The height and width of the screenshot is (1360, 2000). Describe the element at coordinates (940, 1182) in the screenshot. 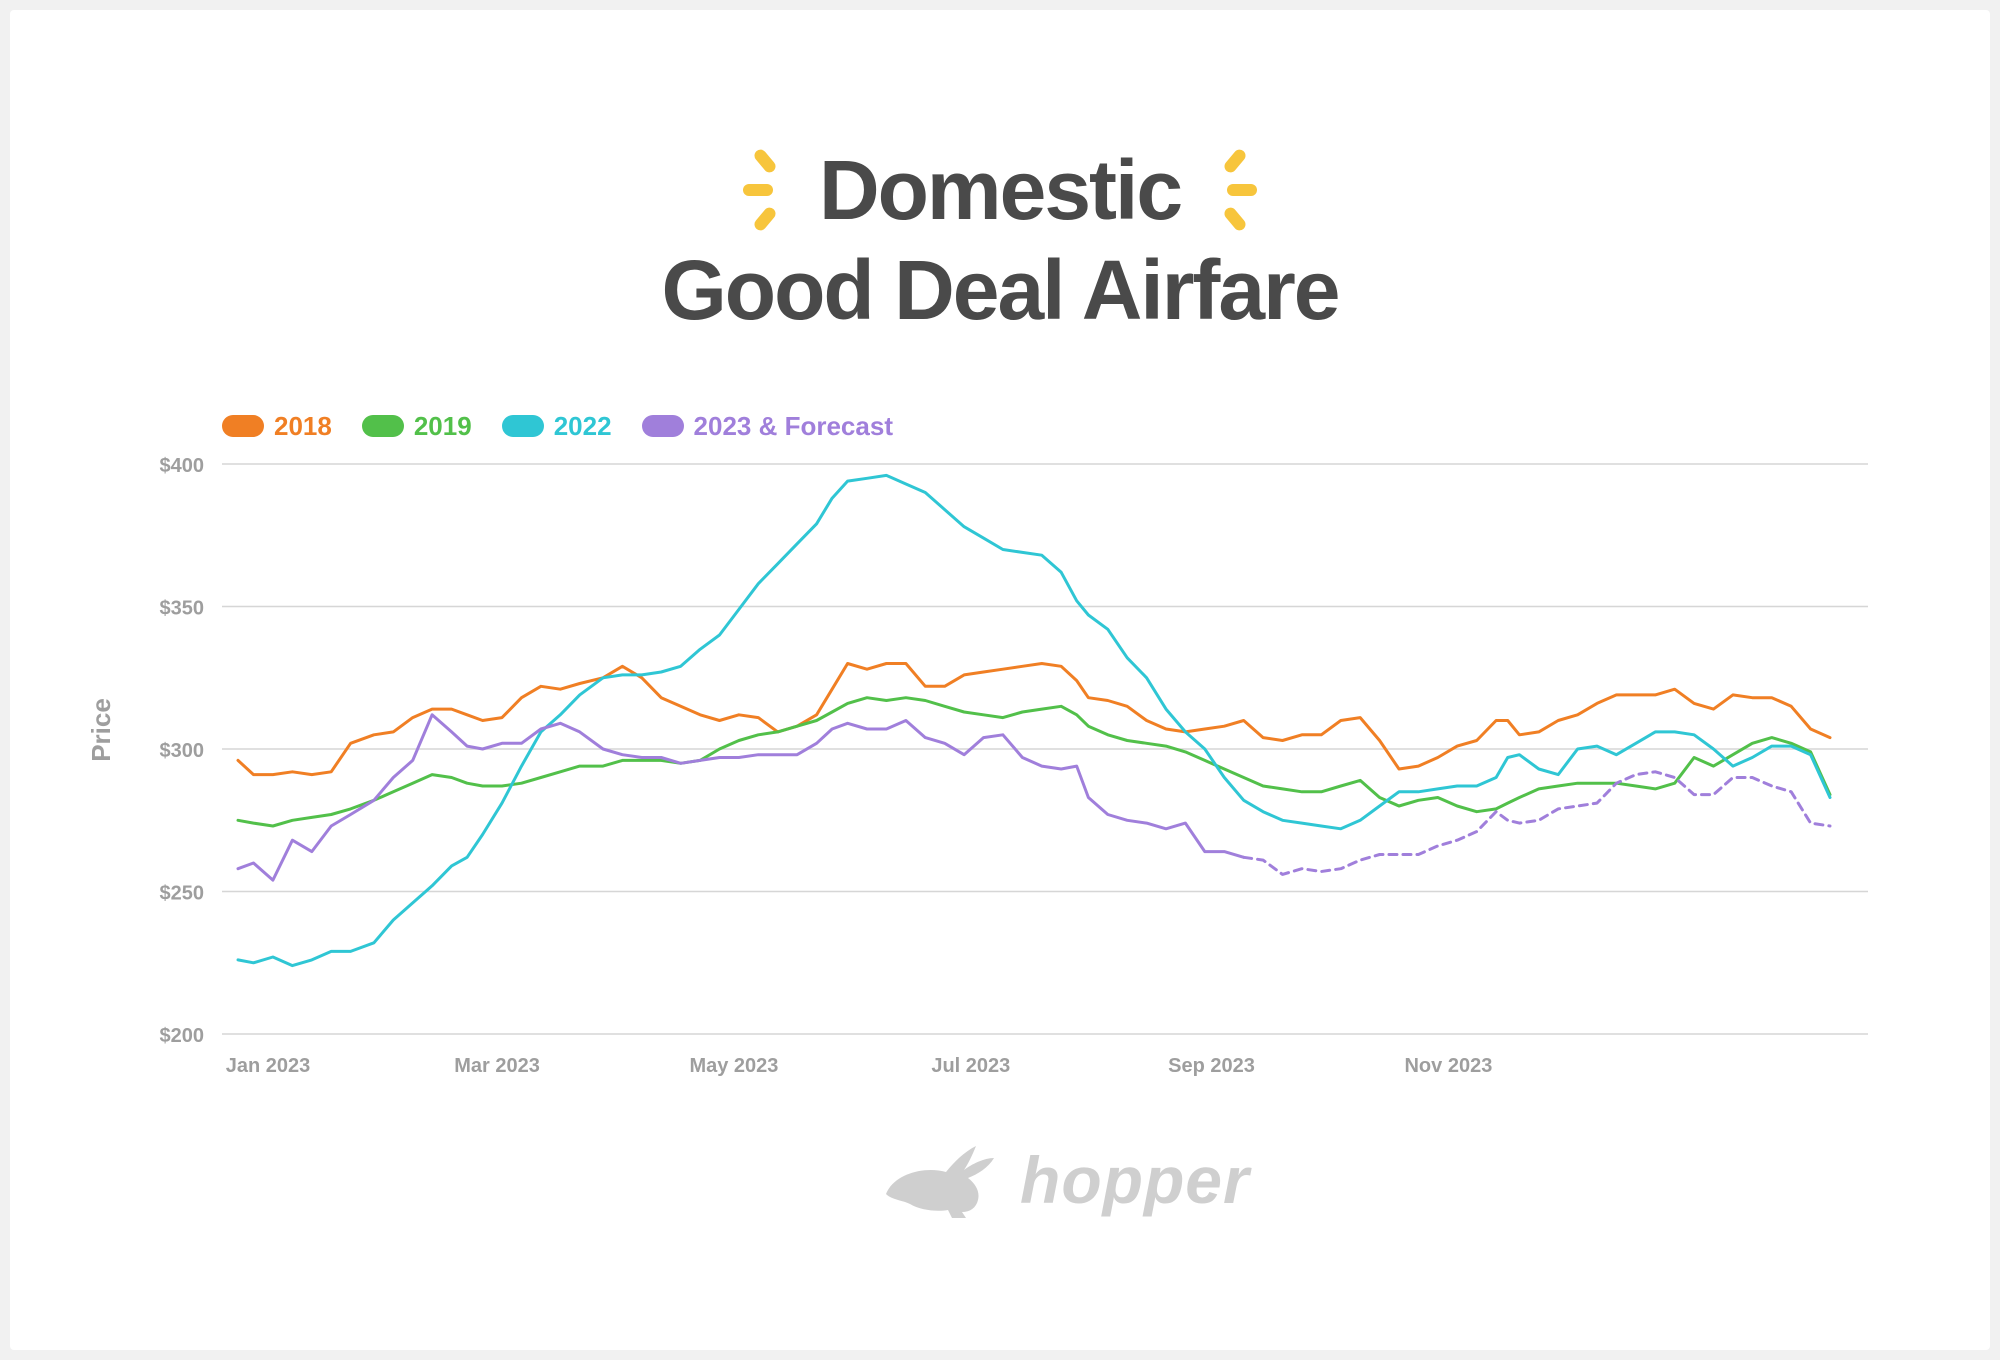

I see `rabbit-logo-icon` at that location.